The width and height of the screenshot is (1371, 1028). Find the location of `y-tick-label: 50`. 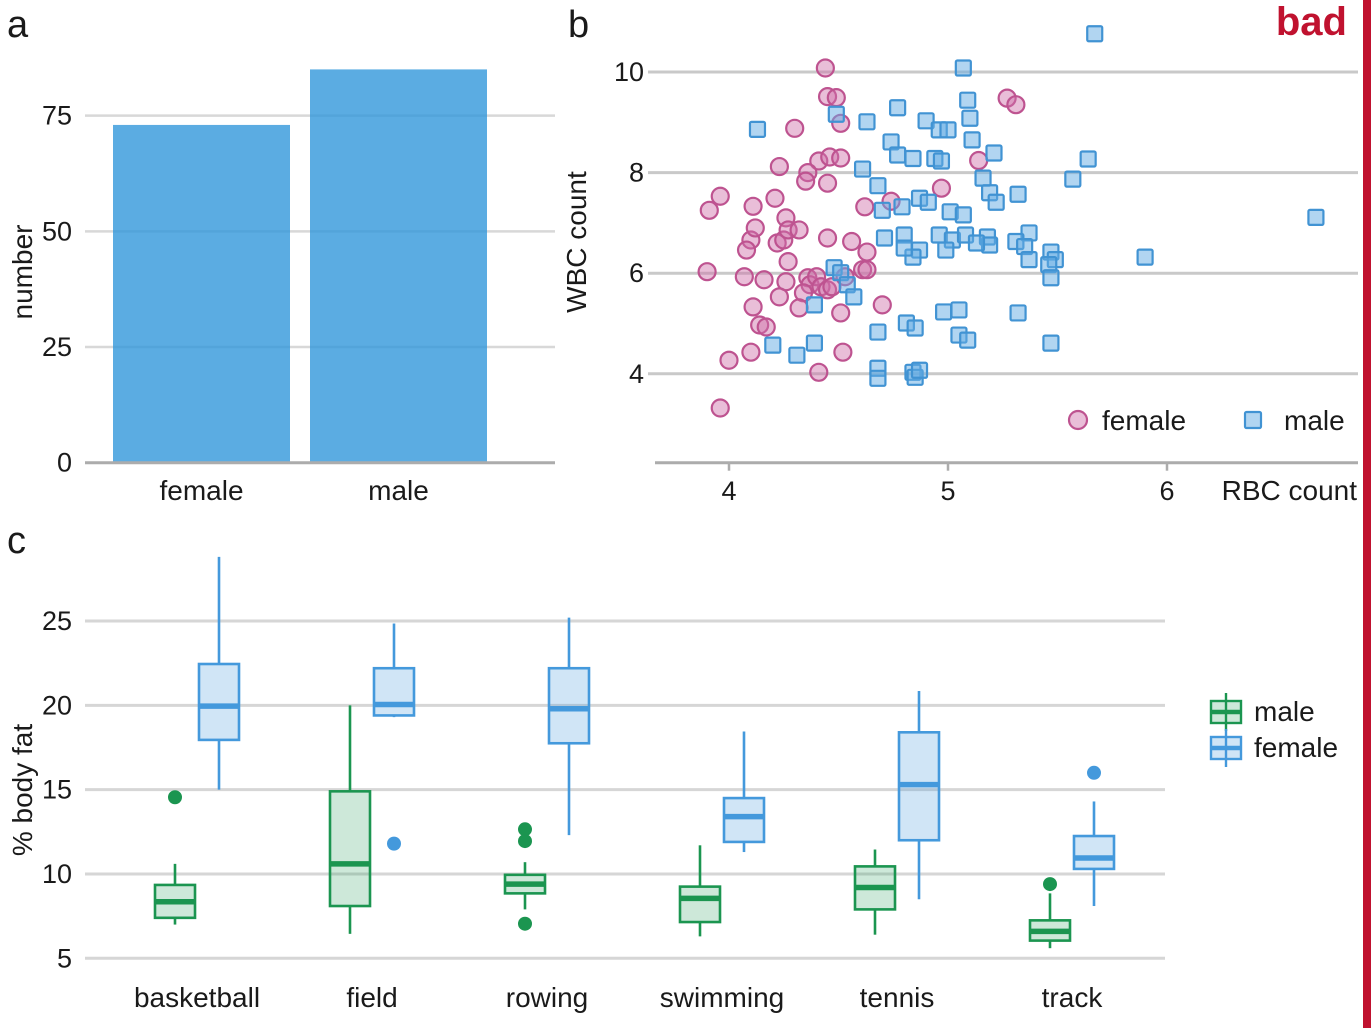

y-tick-label: 50 is located at coordinates (57, 231).